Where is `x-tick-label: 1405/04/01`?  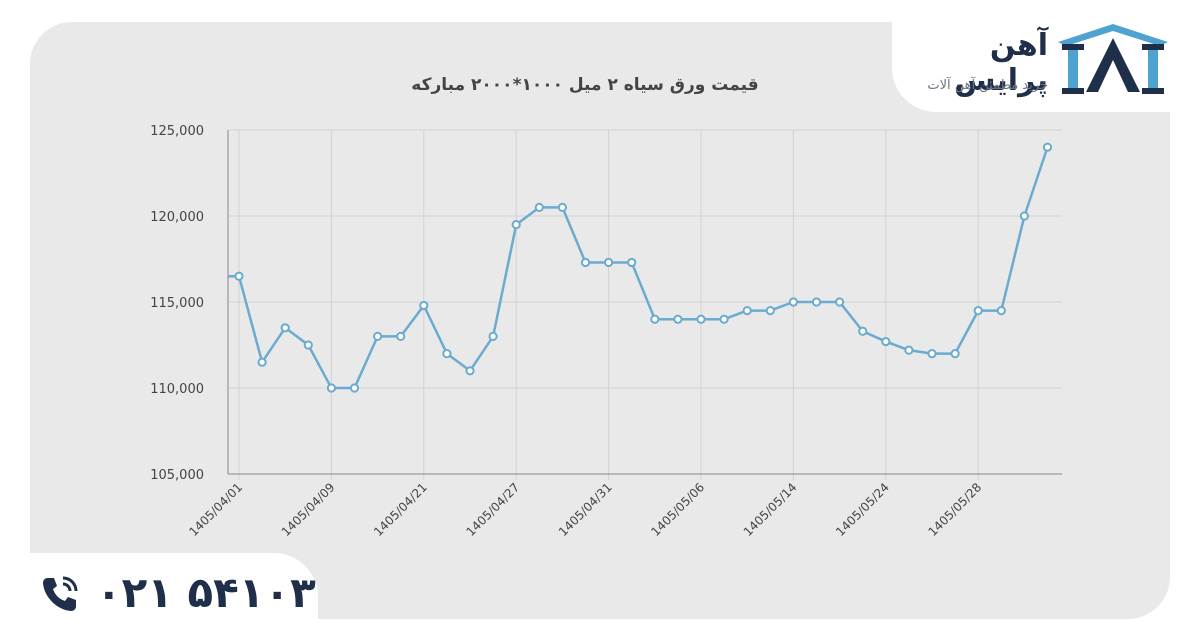
x-tick-label: 1405/04/01 is located at coordinates (215, 509).